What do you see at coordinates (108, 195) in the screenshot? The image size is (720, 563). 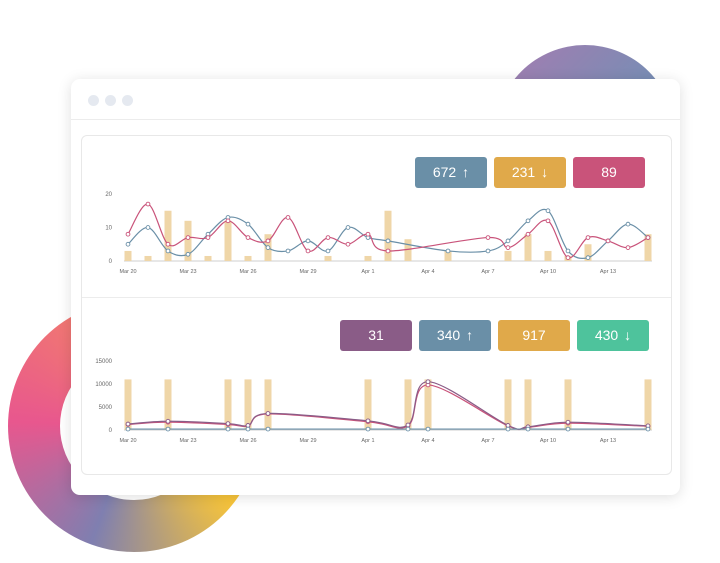 I see `top-y-tick-label: 20` at bounding box center [108, 195].